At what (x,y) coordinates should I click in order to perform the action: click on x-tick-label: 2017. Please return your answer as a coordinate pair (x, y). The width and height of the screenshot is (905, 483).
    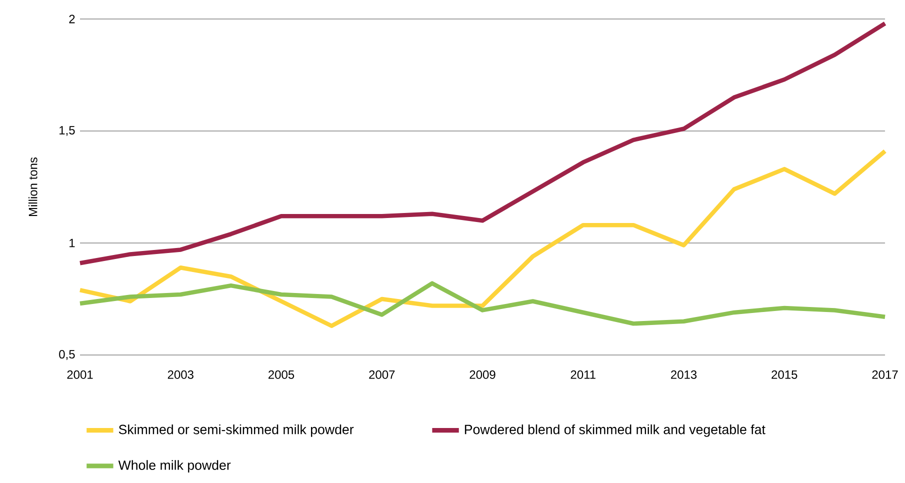
    Looking at the image, I should click on (885, 374).